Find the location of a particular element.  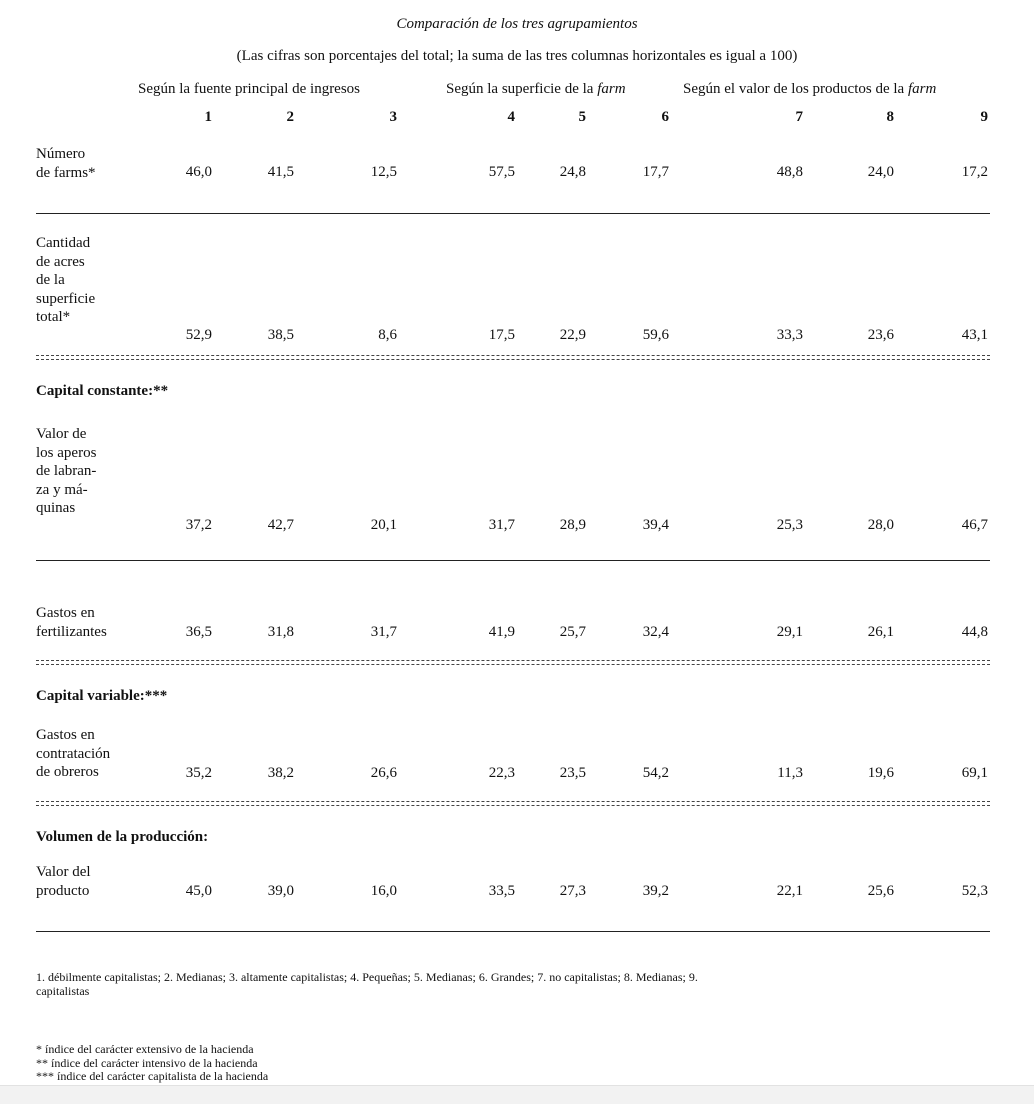

table-cell: 36,5 is located at coordinates (198, 632).